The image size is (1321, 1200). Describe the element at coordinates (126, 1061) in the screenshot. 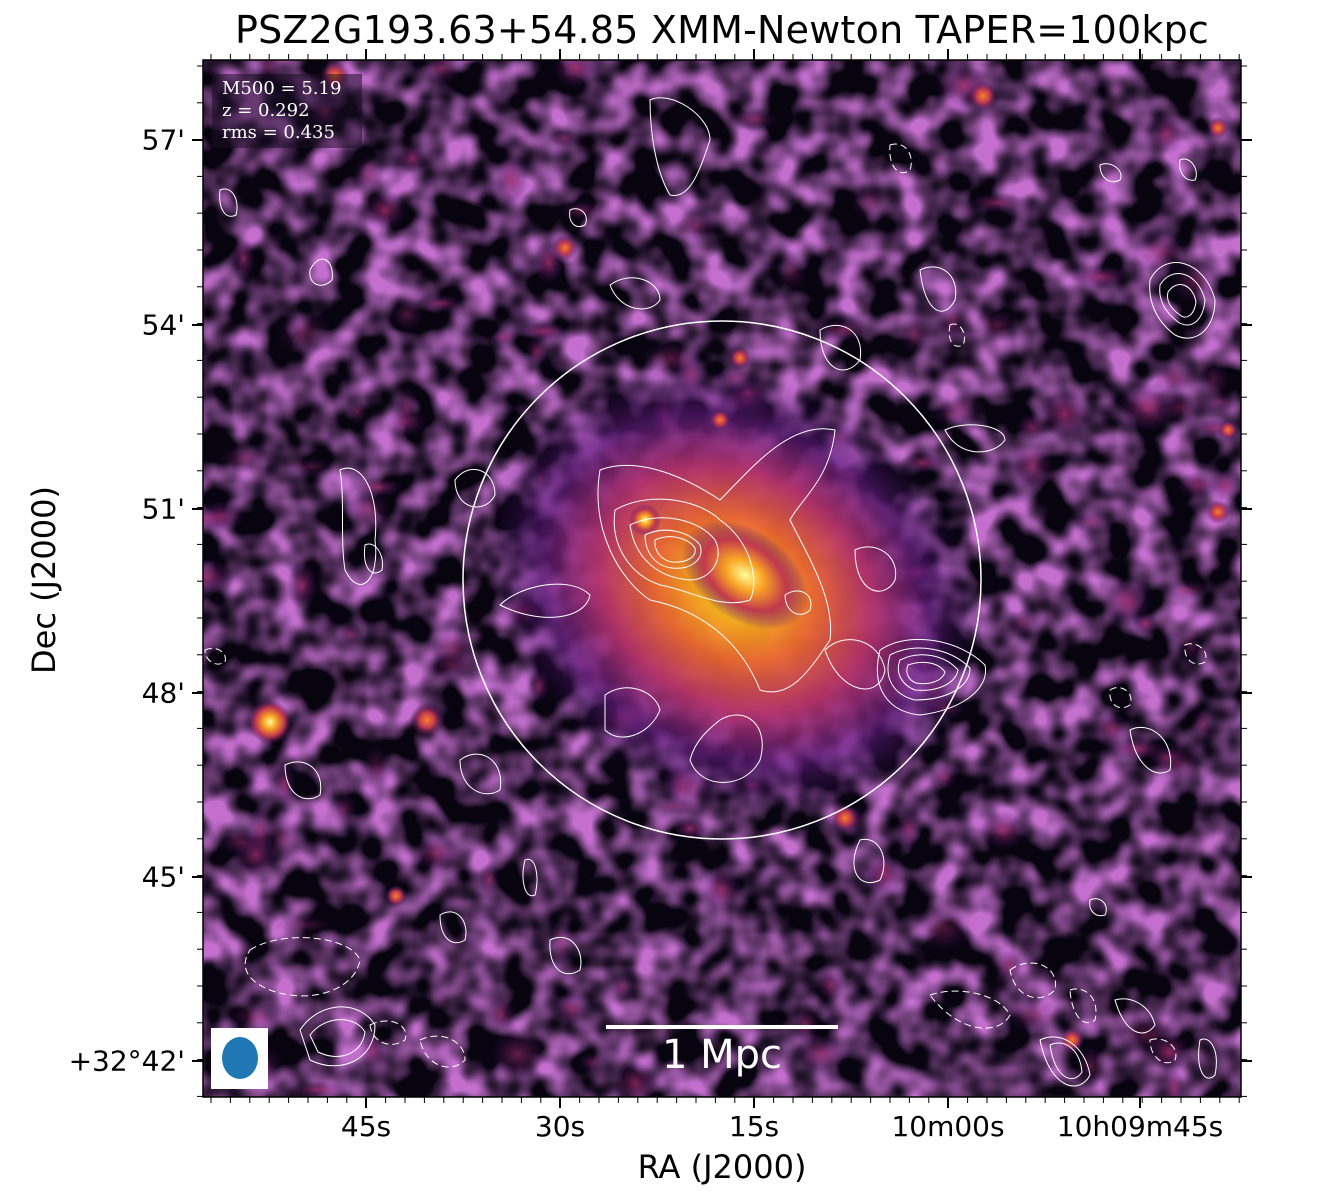

I see `dec-tick-label: +32°42'` at that location.